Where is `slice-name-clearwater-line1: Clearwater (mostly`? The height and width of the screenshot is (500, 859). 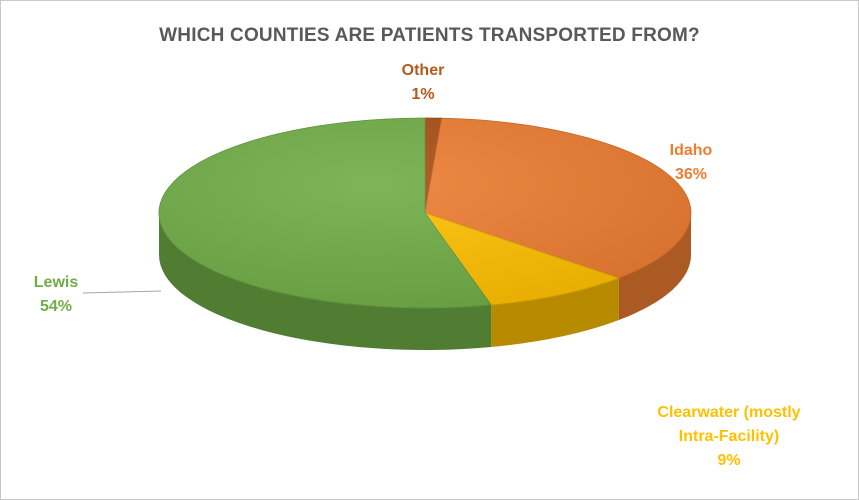
slice-name-clearwater-line1: Clearwater (mostly is located at coordinates (729, 412).